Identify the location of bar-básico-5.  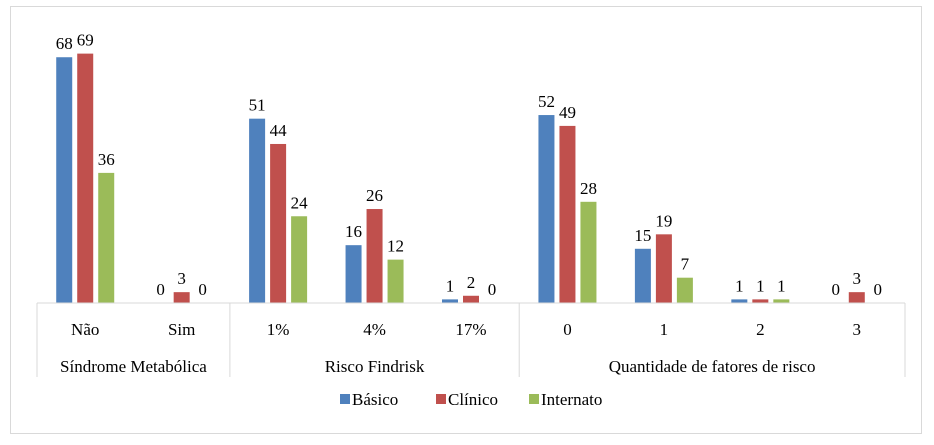
(546, 209).